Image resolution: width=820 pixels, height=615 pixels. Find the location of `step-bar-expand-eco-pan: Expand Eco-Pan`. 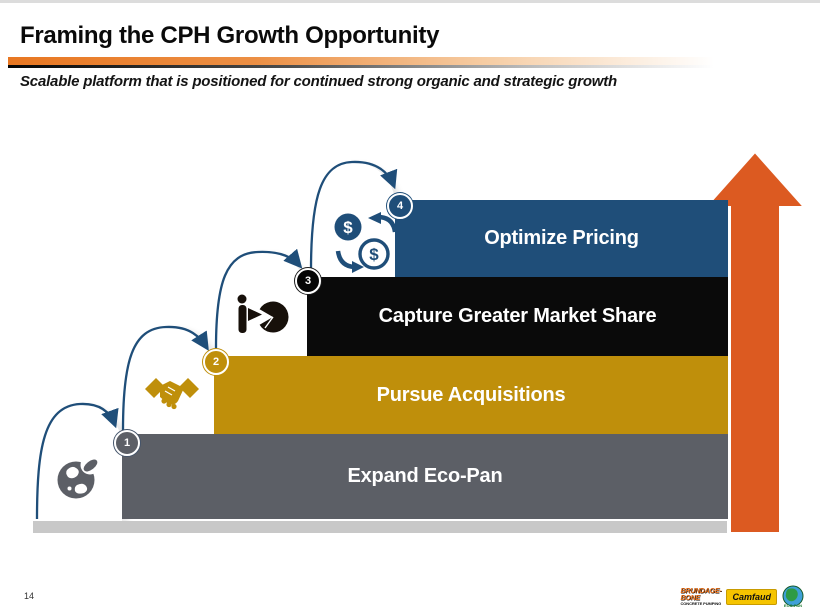

step-bar-expand-eco-pan: Expand Eco-Pan is located at coordinates (425, 476).